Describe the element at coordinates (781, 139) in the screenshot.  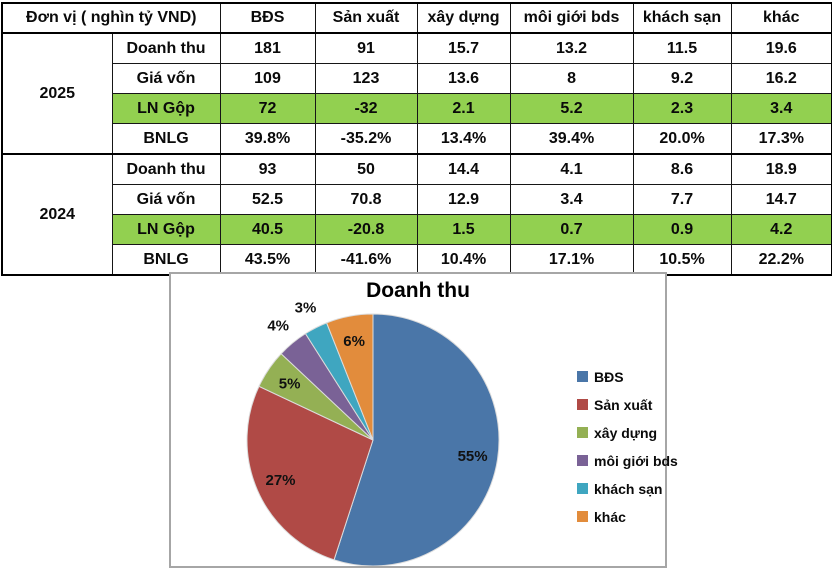
I see `value-cell: 17.3%` at that location.